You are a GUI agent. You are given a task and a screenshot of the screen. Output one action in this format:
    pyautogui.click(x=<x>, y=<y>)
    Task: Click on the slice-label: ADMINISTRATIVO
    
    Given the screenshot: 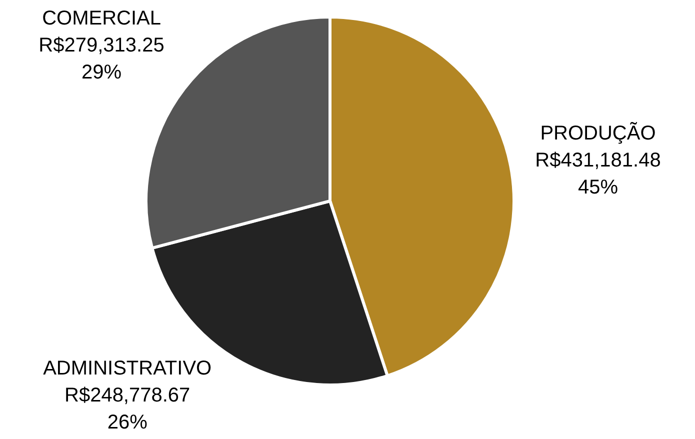 What is the action you would take?
    pyautogui.click(x=127, y=368)
    